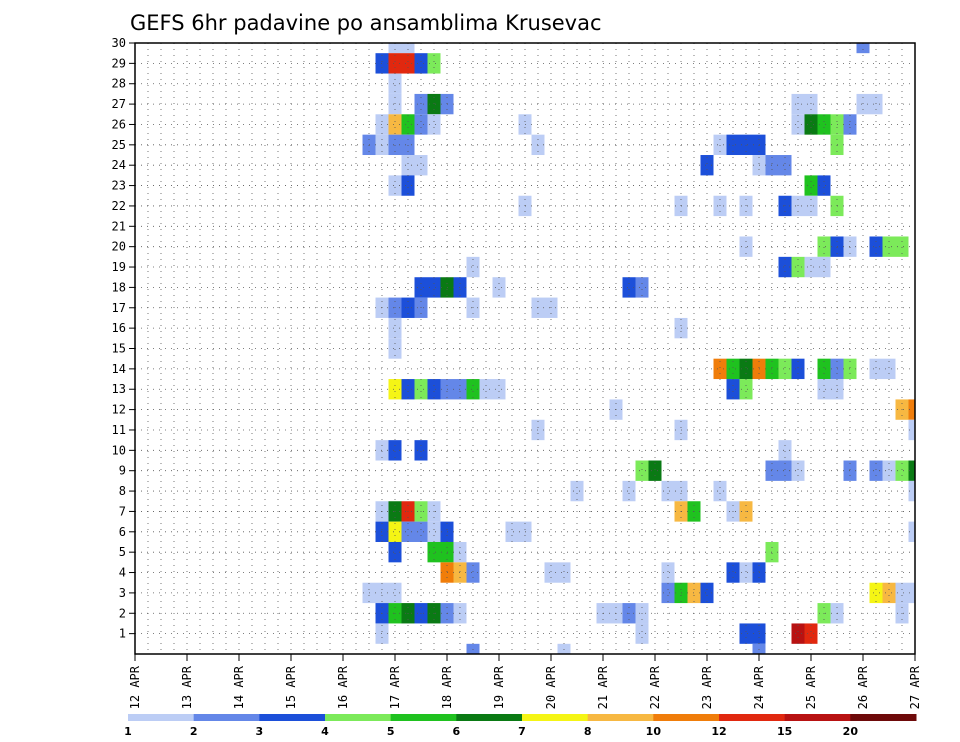  What do you see at coordinates (391, 731) in the screenshot?
I see `legend-label: 5` at bounding box center [391, 731].